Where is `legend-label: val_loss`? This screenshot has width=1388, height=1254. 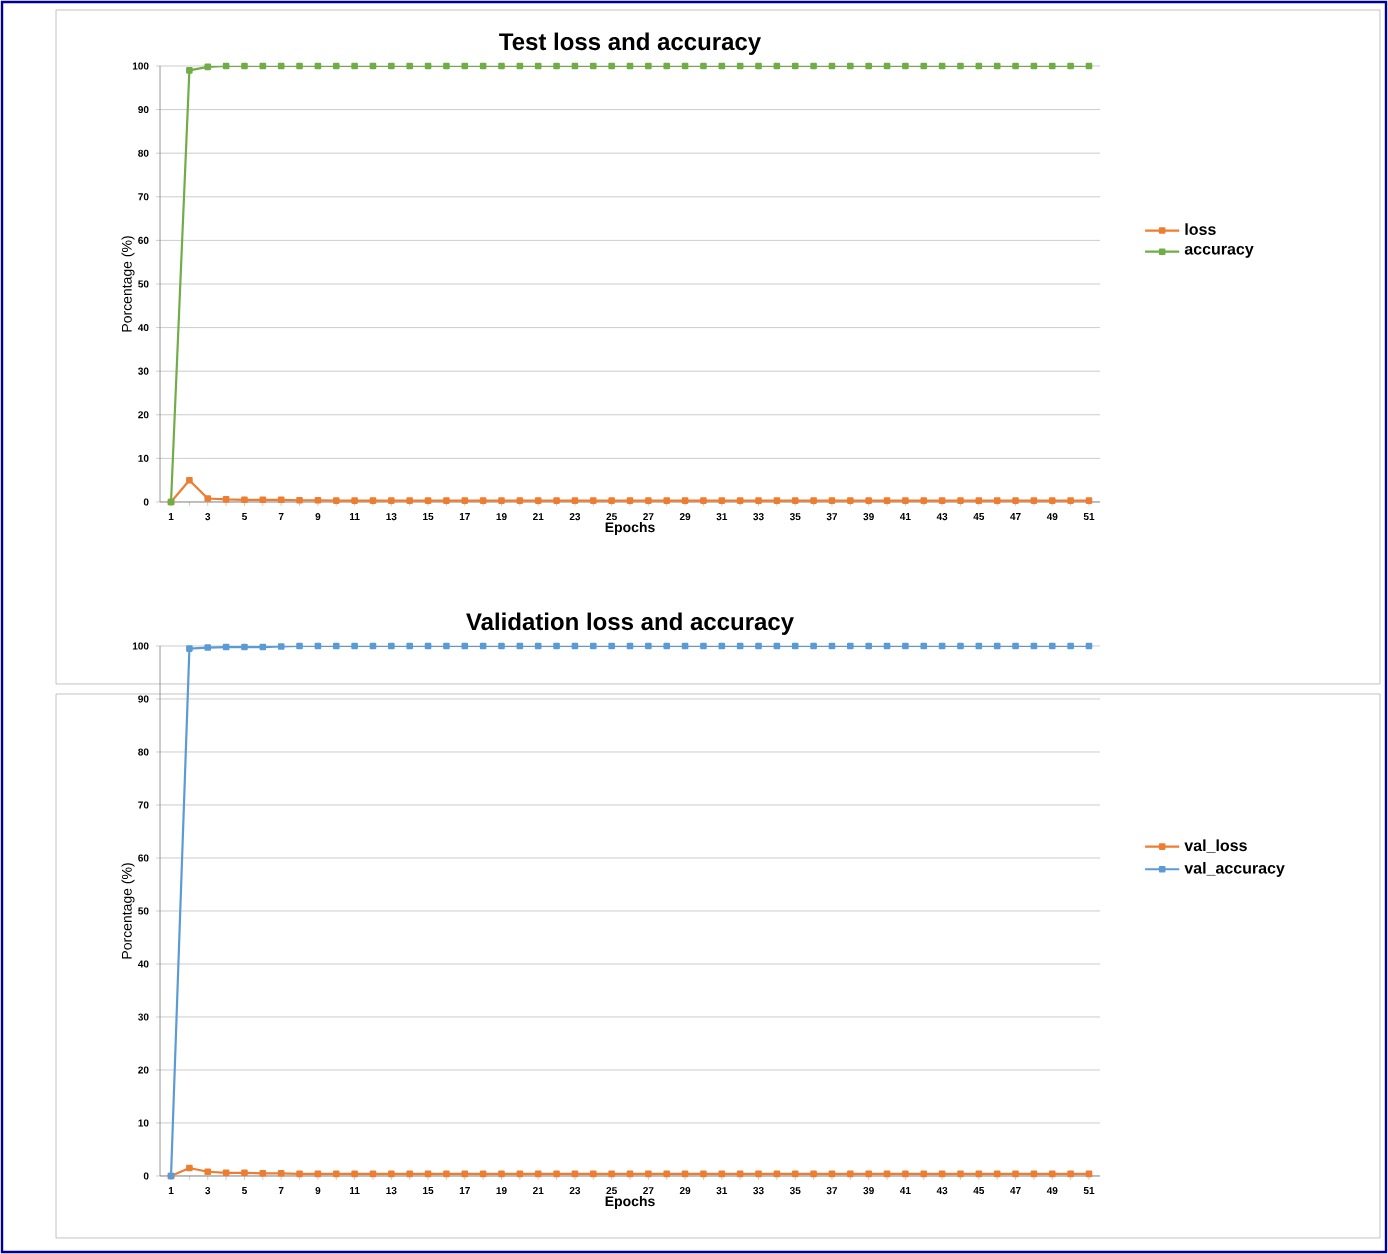 legend-label: val_loss is located at coordinates (1215, 846).